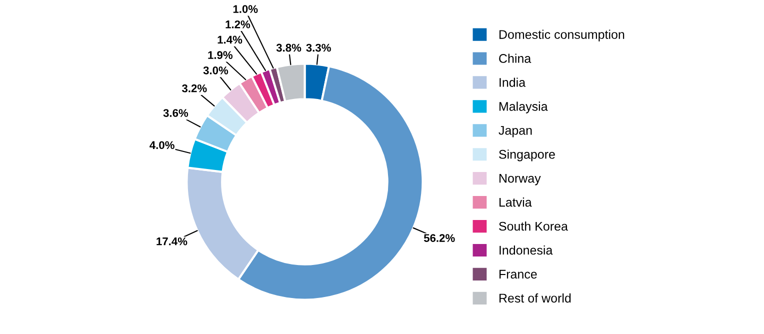  Describe the element at coordinates (533, 226) in the screenshot. I see `legend-label: South Korea` at that location.